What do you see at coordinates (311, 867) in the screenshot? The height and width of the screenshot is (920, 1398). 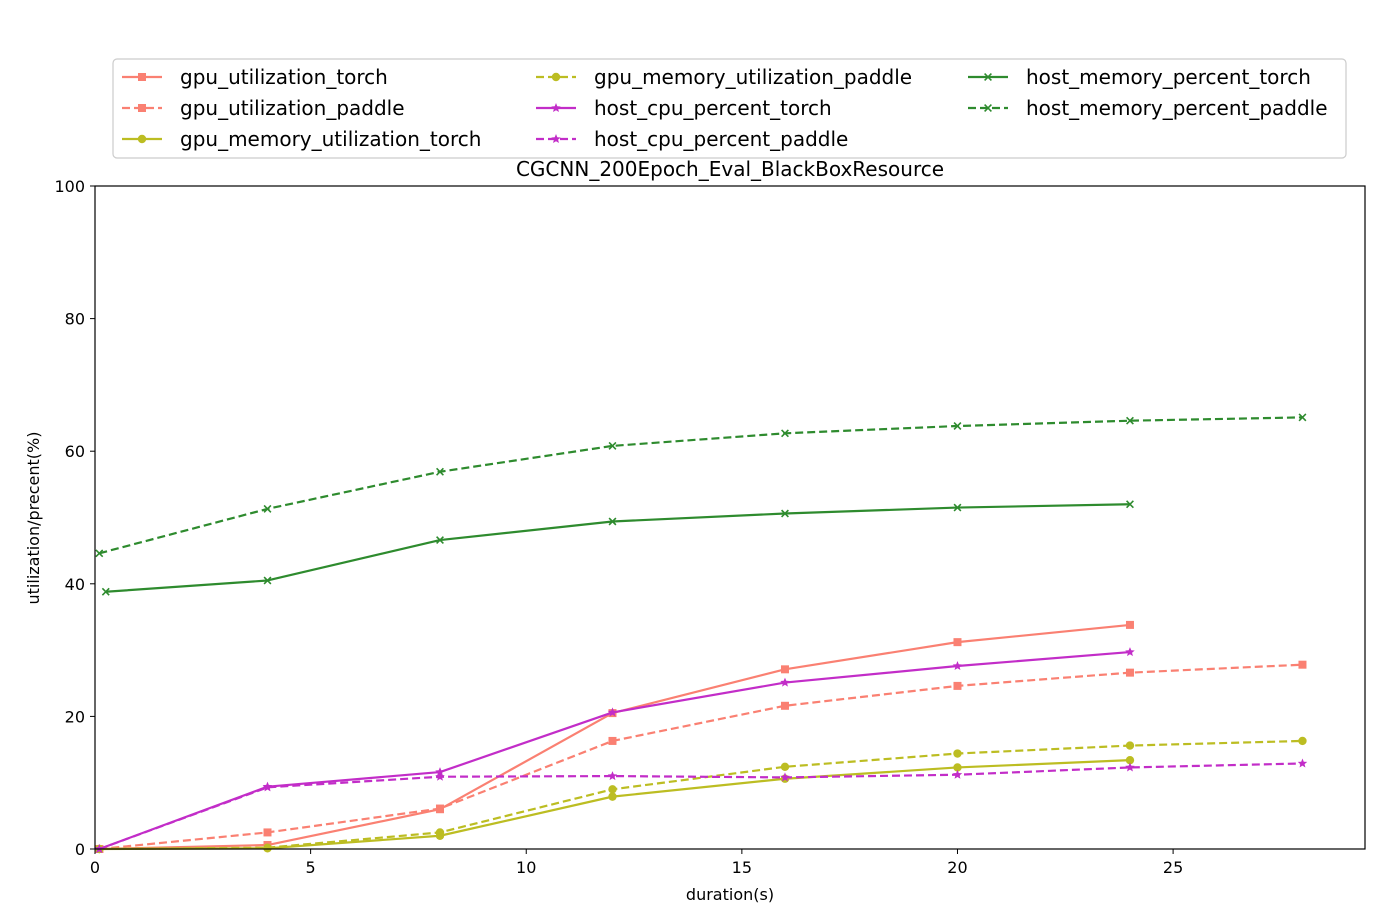 I see `x-tick-label: 5` at bounding box center [311, 867].